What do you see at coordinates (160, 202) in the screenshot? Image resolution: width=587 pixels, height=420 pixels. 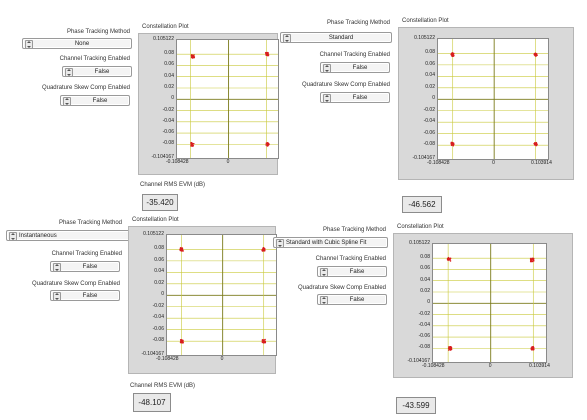 I see `channel-rms-evm-value: -35.420` at bounding box center [160, 202].